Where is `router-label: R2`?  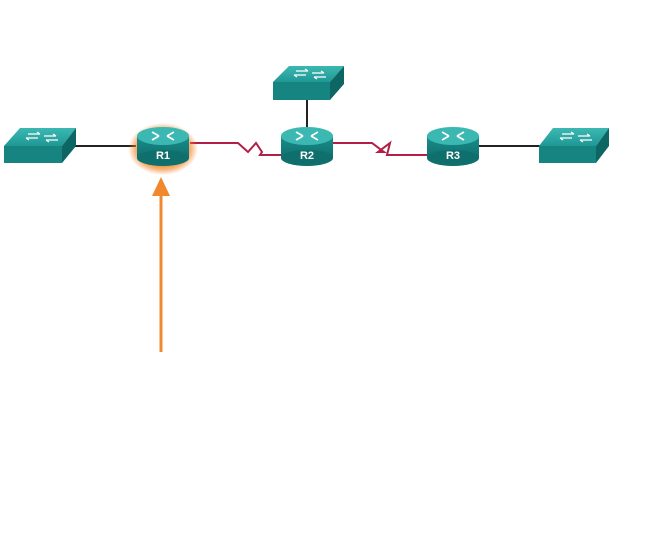
router-label: R2 is located at coordinates (307, 156).